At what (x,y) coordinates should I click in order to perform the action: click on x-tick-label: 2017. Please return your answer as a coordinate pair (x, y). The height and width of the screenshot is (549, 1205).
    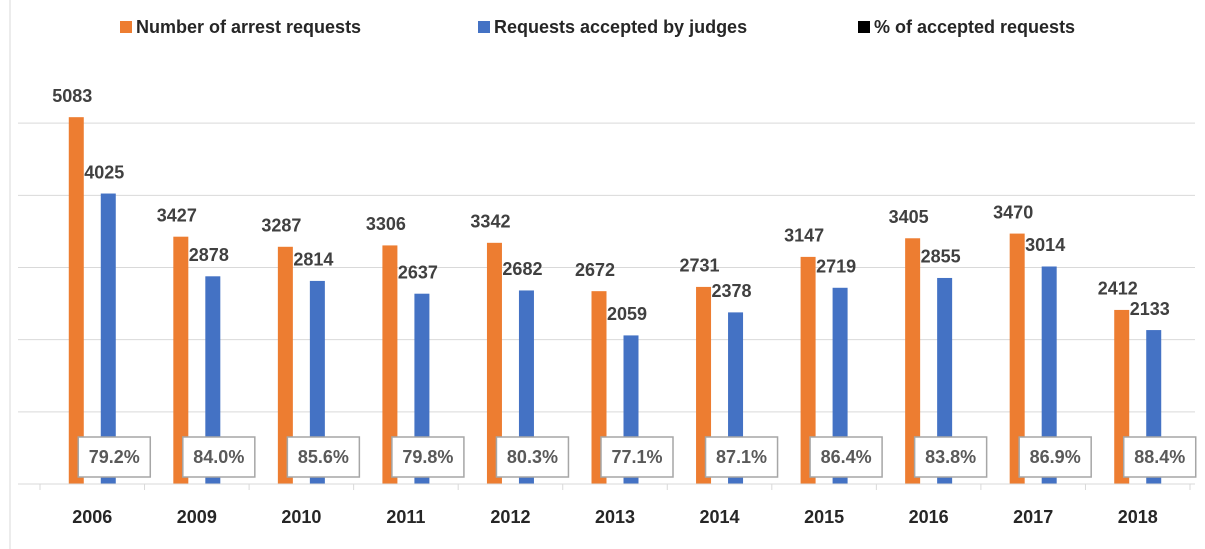
    Looking at the image, I should click on (1033, 517).